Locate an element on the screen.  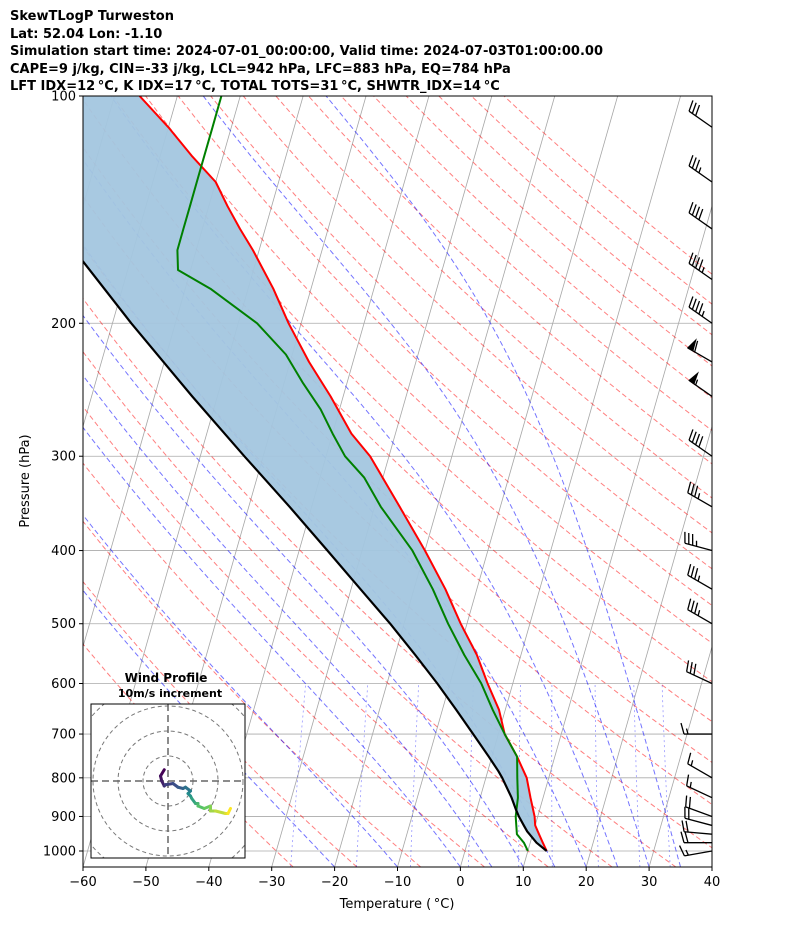
y-tick-label: 700 is located at coordinates (63, 735).